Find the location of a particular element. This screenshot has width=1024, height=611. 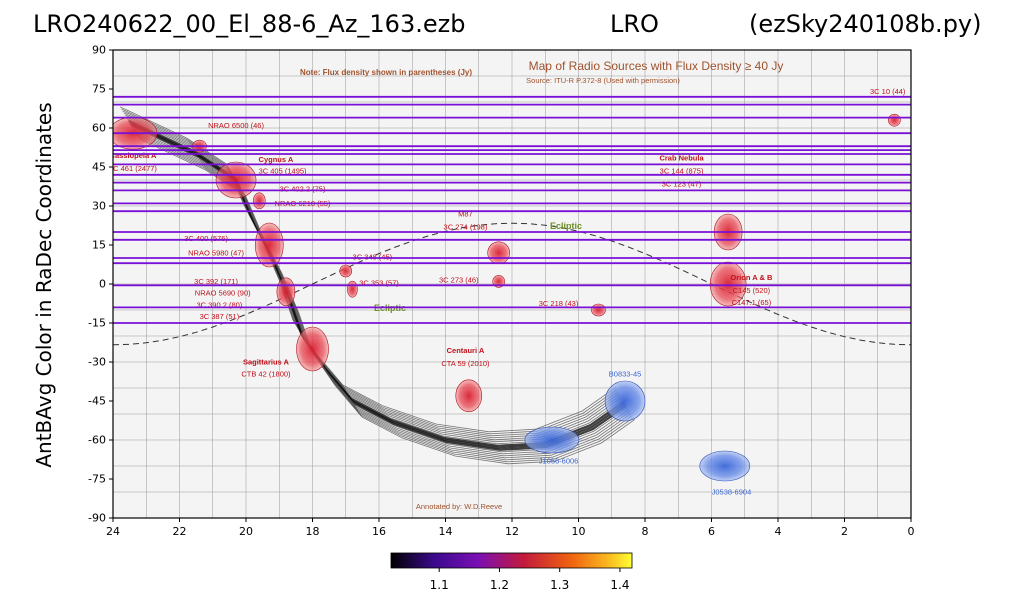

y-tick-label: -90 is located at coordinates (97, 518).